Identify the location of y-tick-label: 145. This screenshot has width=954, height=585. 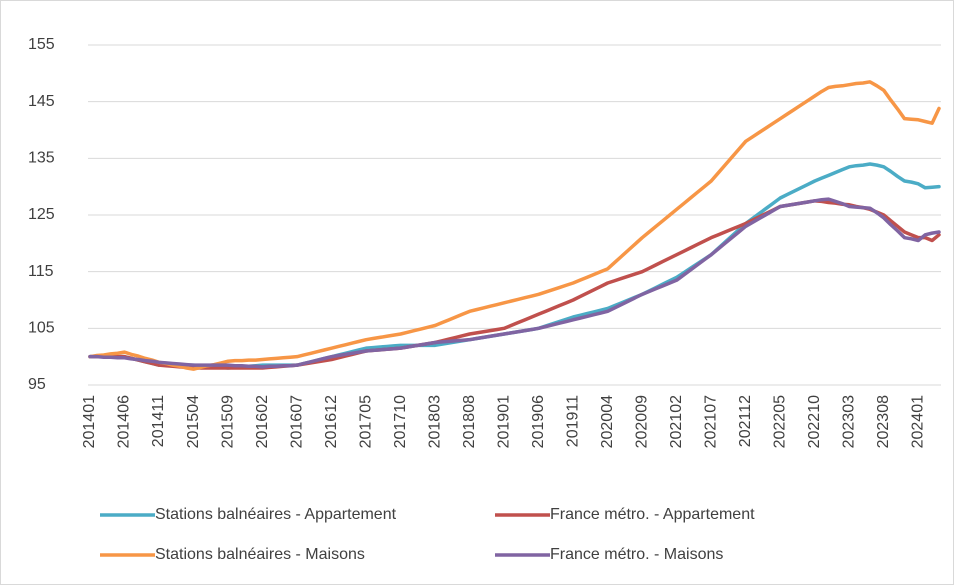
(41, 101).